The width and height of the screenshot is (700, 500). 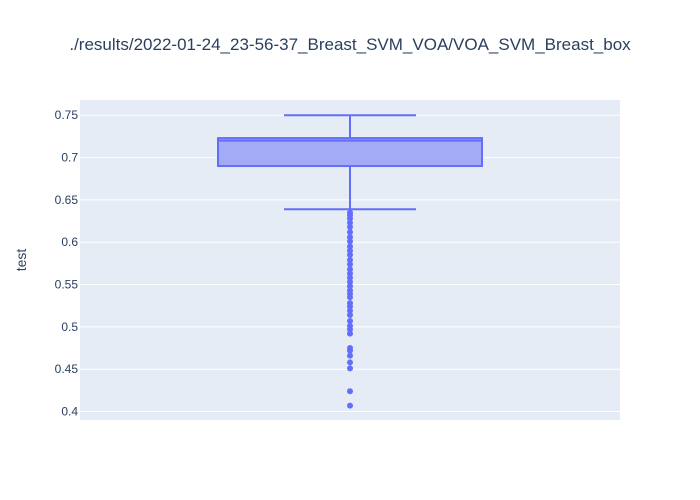 I want to click on box-series, so click(x=350, y=162).